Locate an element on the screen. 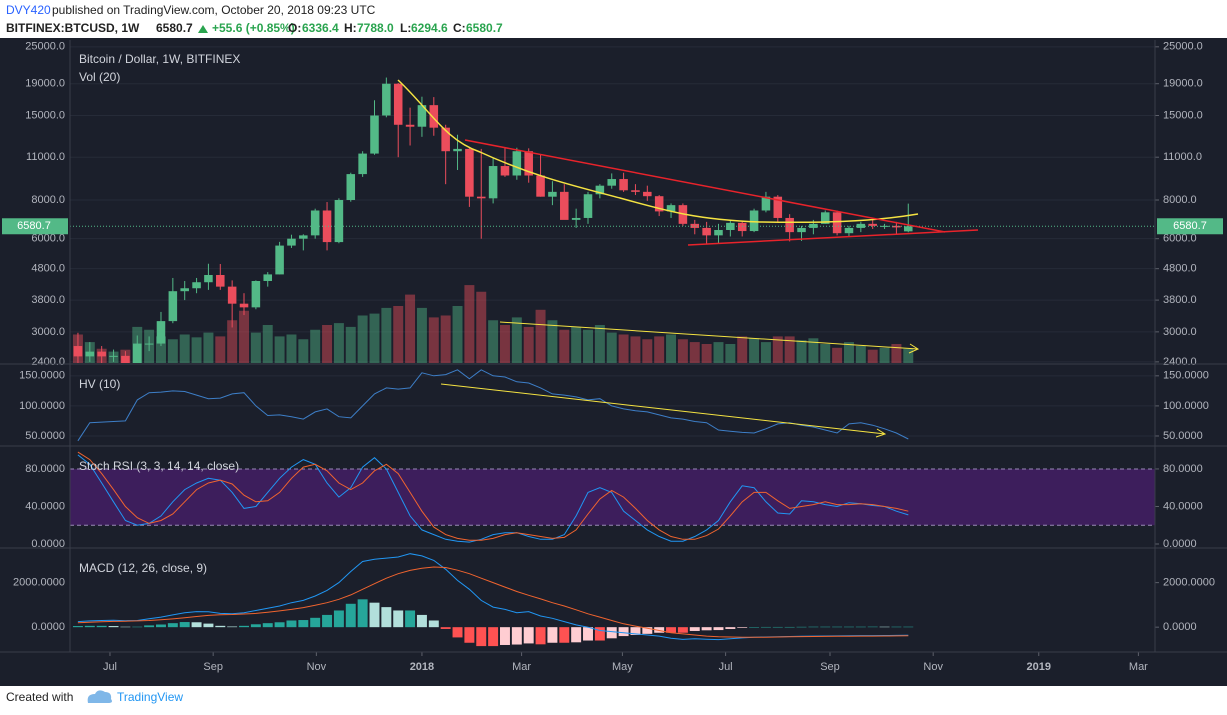 The image size is (1227, 715). x-tick-label: 2018 is located at coordinates (422, 667).